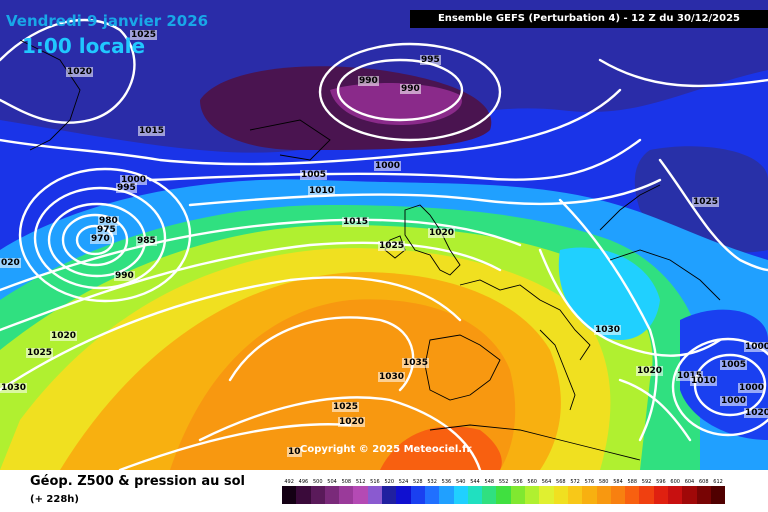 The width and height of the screenshot is (768, 512). Describe the element at coordinates (146, 241) in the screenshot. I see `isobar-label: 985` at that location.